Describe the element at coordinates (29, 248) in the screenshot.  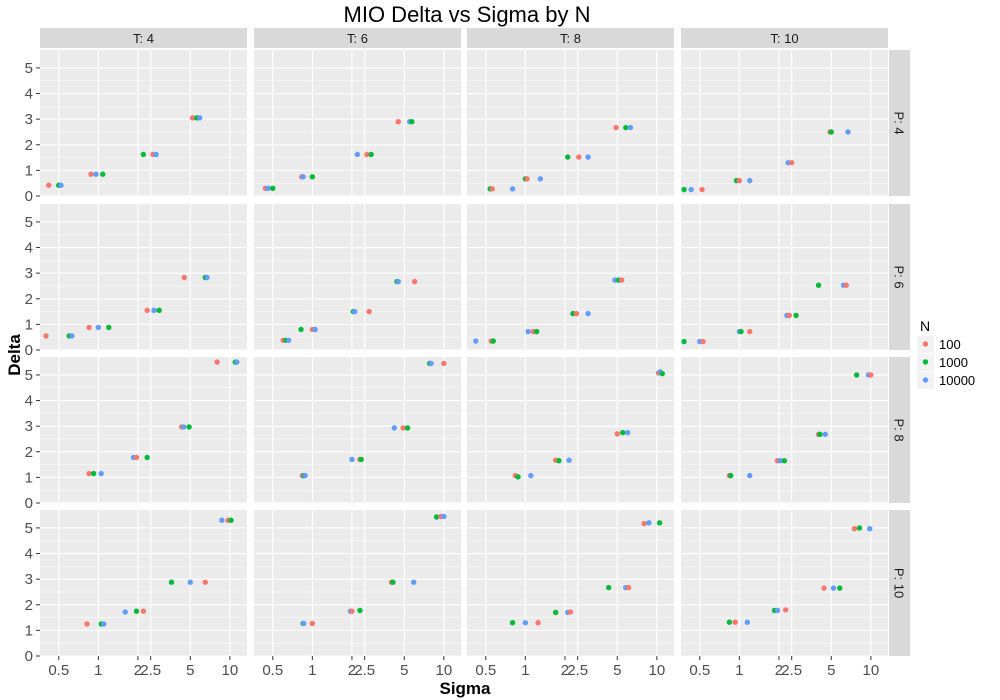
I see `y-tick-label: 4` at that location.